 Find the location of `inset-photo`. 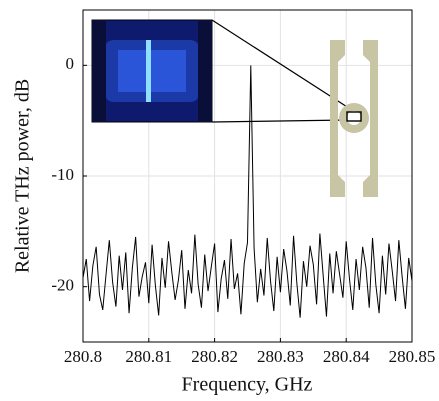

inset-photo is located at coordinates (152, 71).